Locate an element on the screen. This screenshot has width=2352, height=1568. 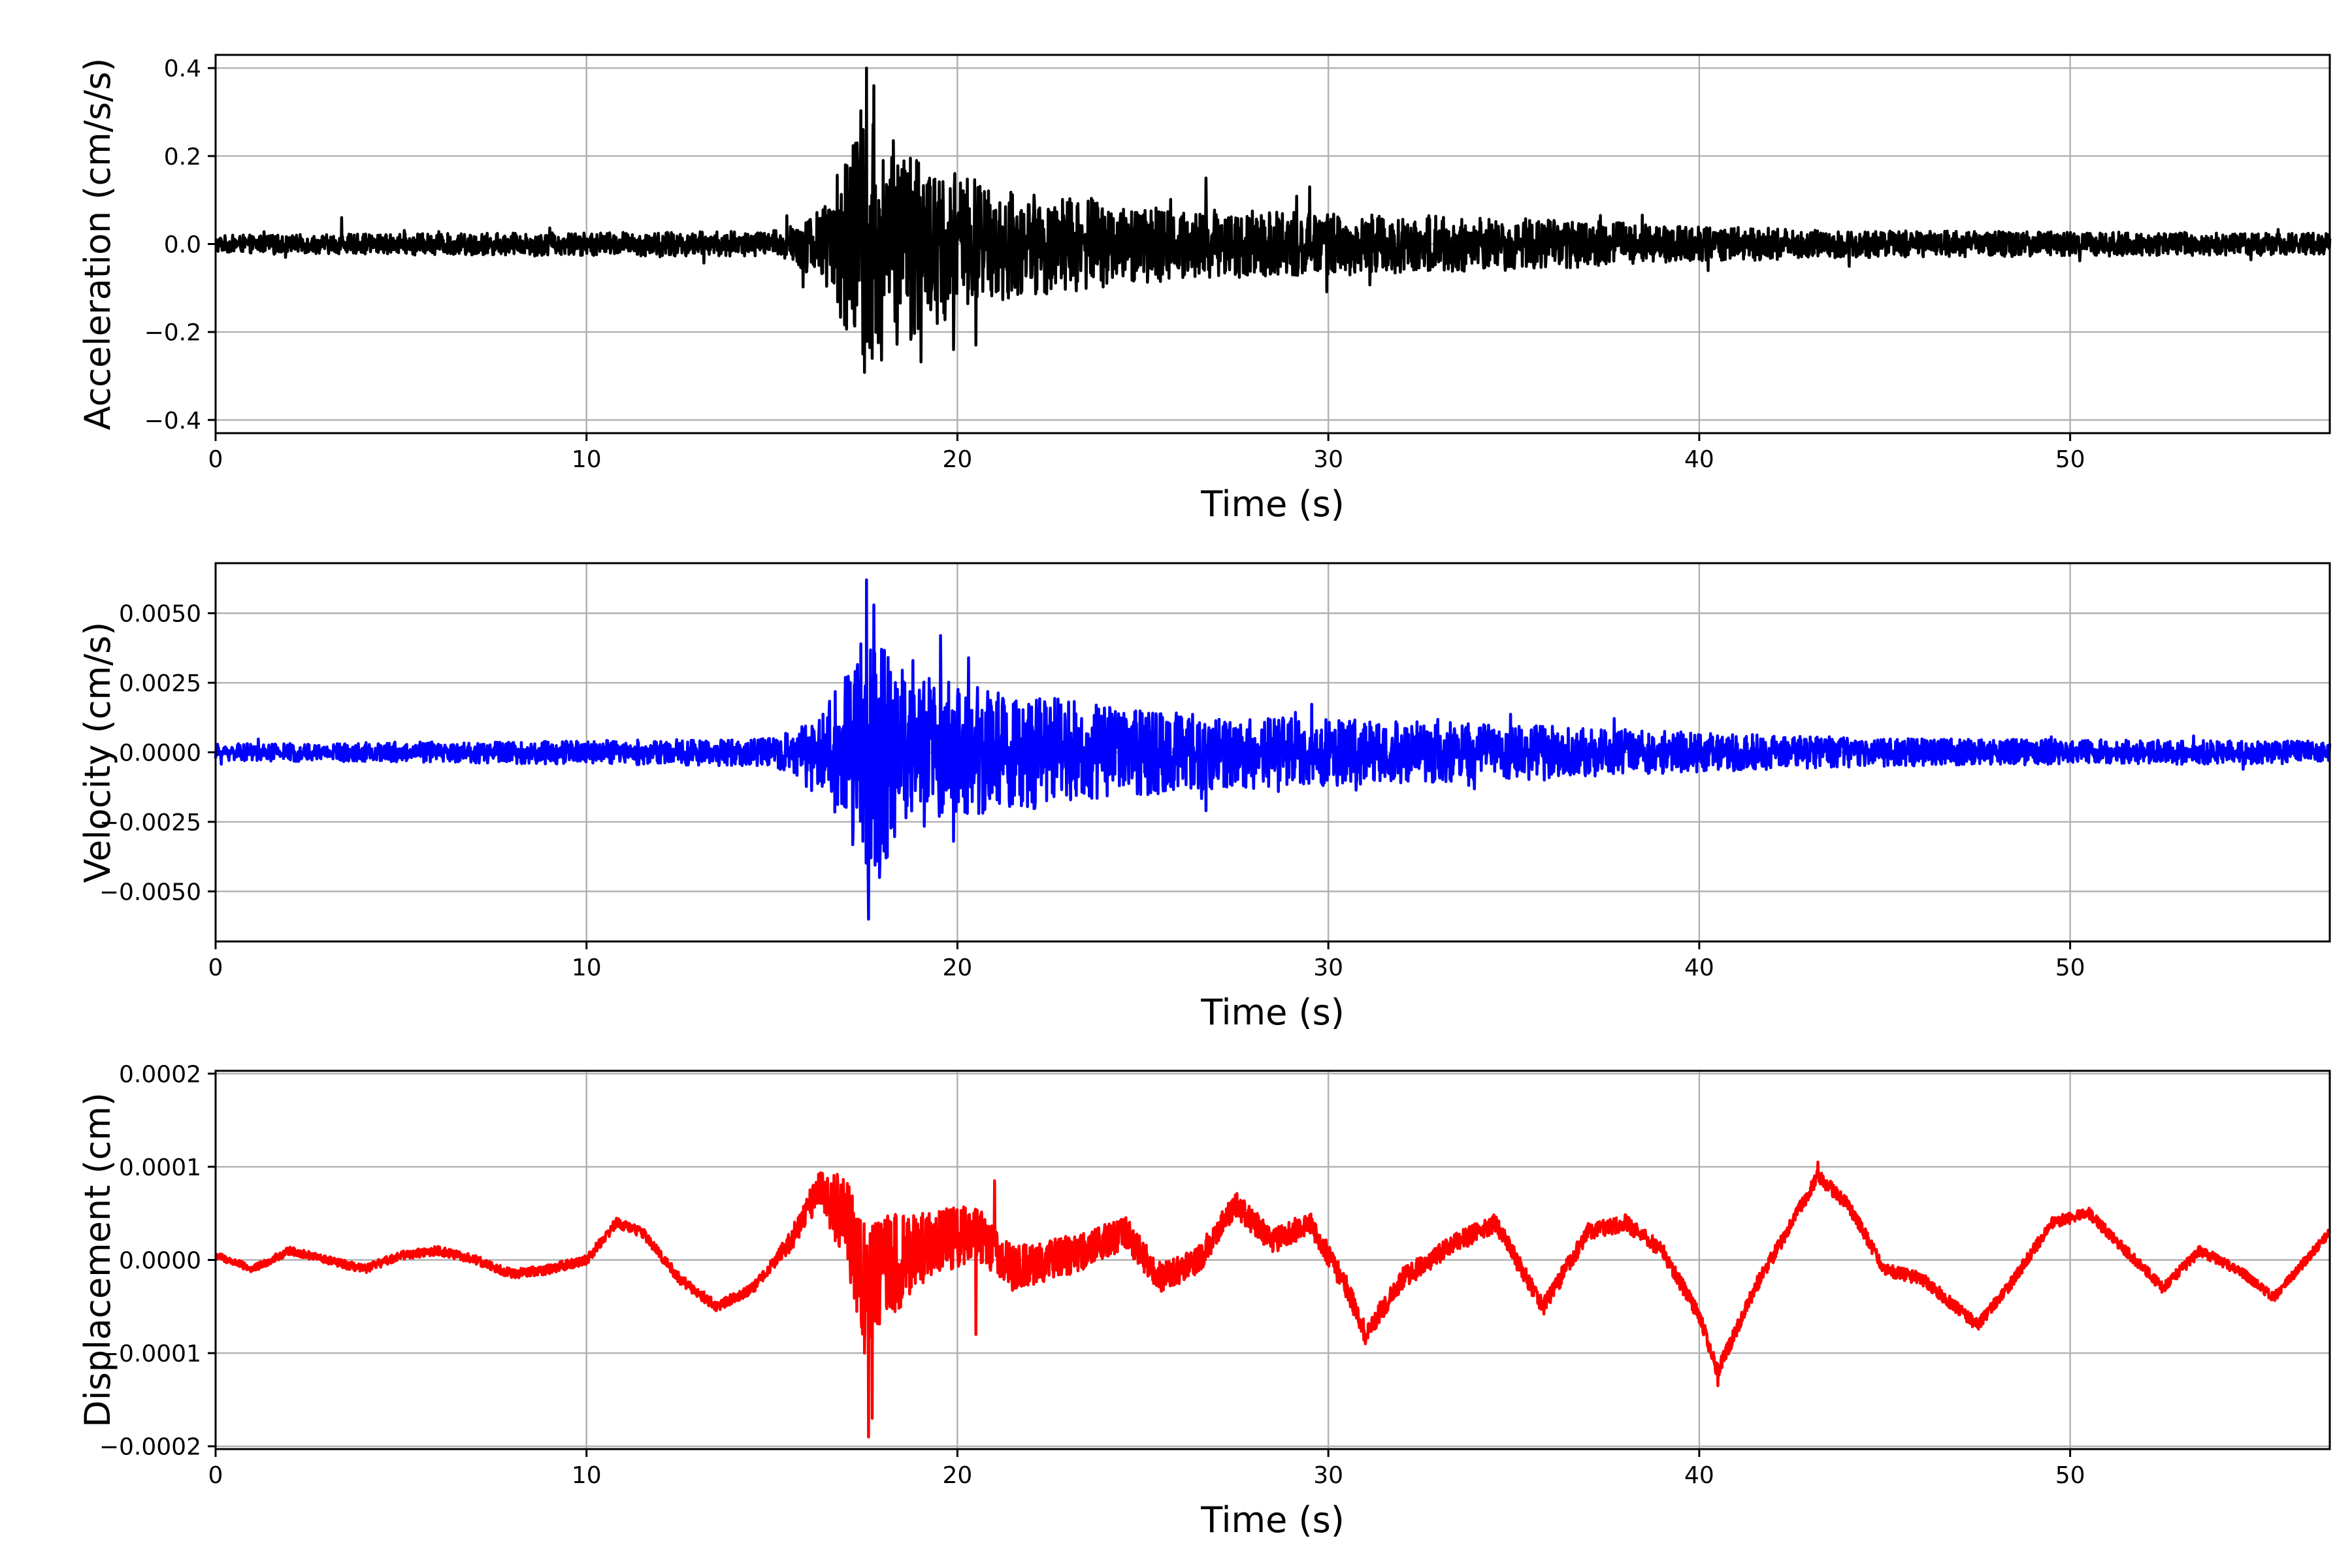
y-tick-label: −0.0050 is located at coordinates (150, 892).